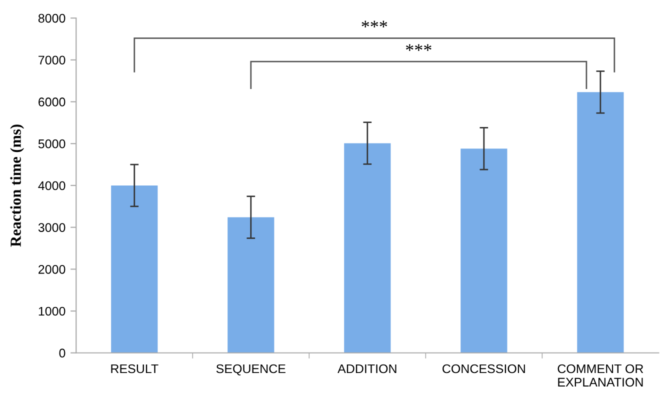  I want to click on x-tick-label: RESULT, so click(134, 369).